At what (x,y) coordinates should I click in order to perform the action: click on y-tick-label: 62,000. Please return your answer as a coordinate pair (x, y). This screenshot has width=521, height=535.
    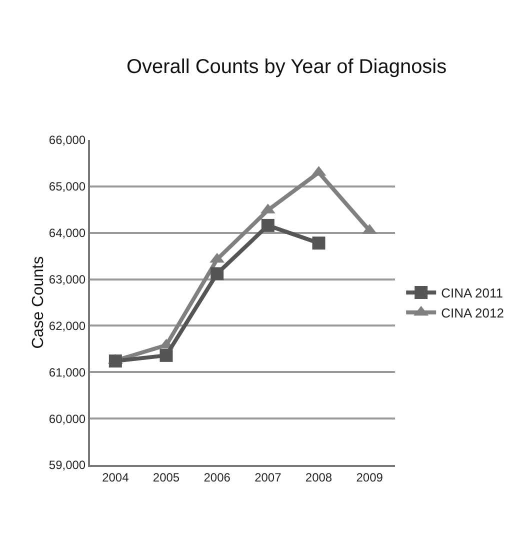
    Looking at the image, I should click on (67, 325).